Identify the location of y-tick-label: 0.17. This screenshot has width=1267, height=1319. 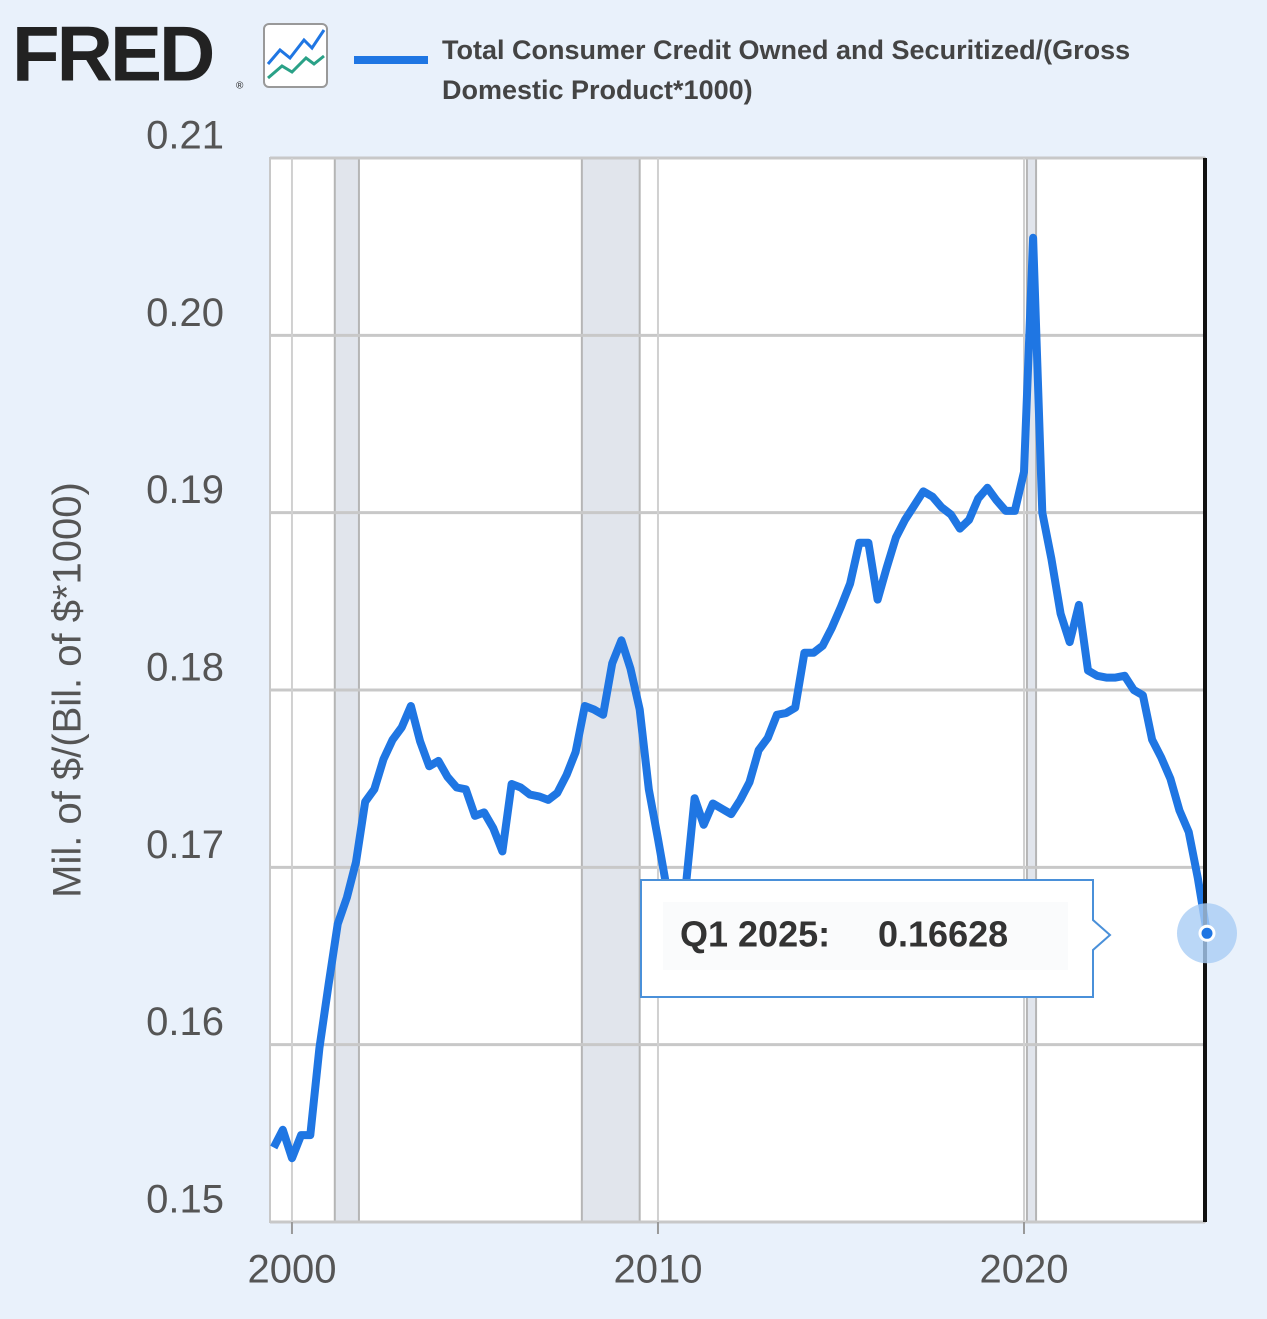
(185, 845).